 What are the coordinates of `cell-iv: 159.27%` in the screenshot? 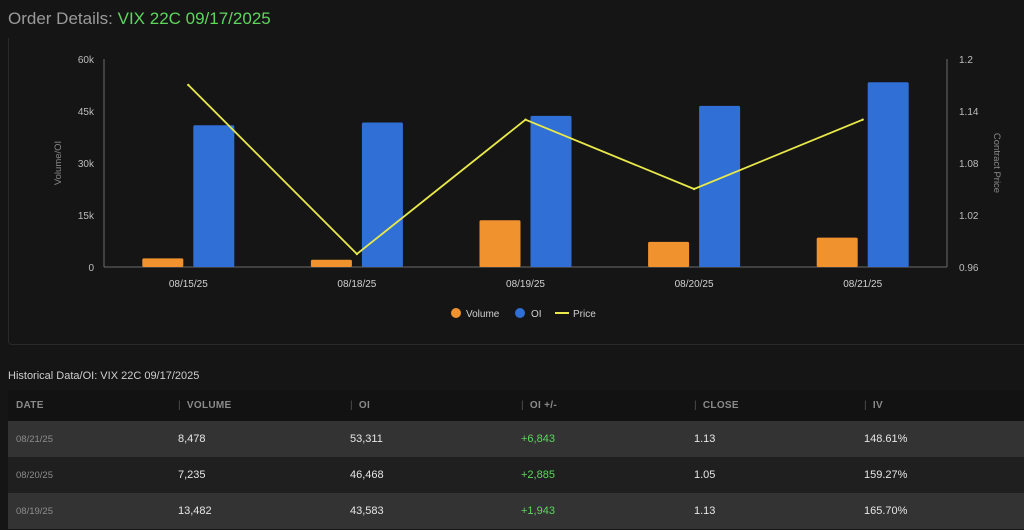 It's located at (886, 475).